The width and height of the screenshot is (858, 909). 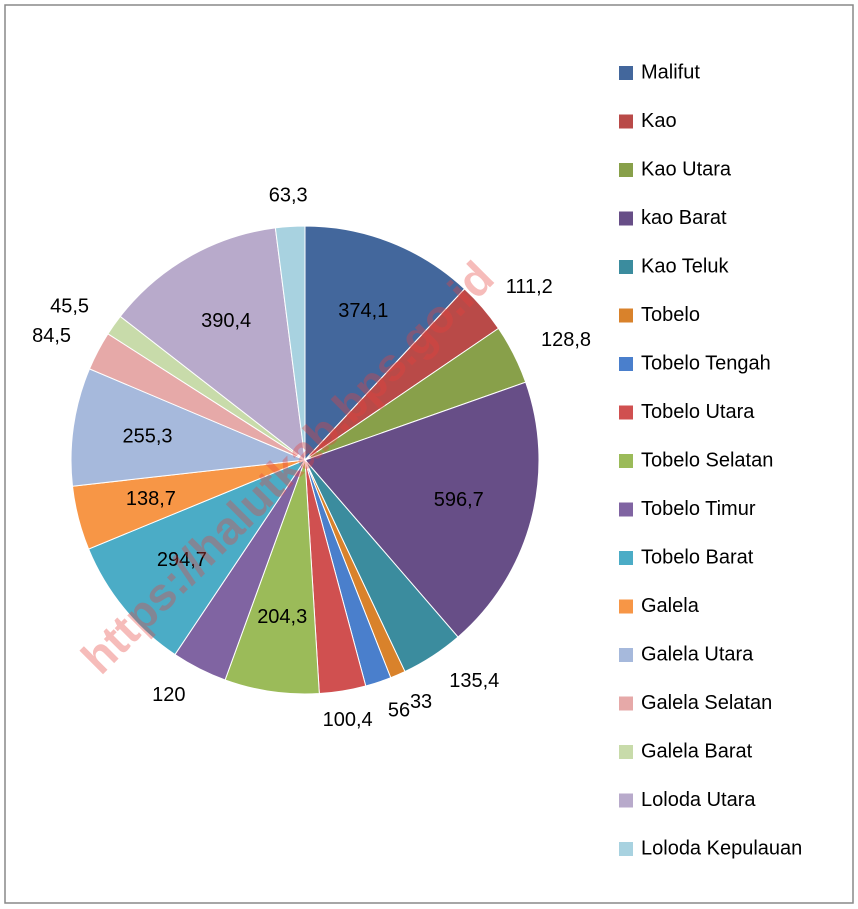 What do you see at coordinates (51, 336) in the screenshot?
I see `data-label: 84,5` at bounding box center [51, 336].